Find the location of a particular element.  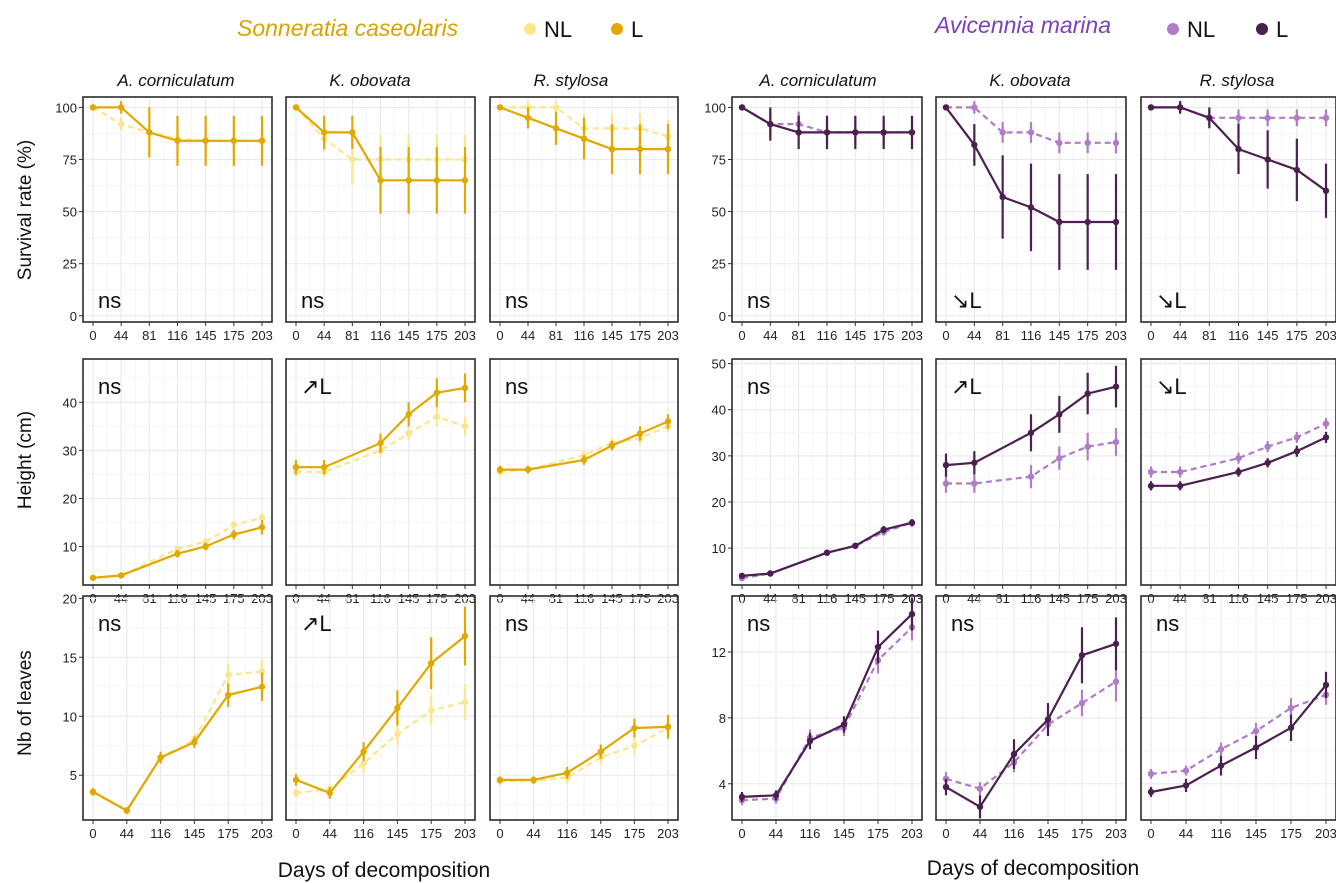

legend-marker-sonneratia-nl is located at coordinates (530, 29).